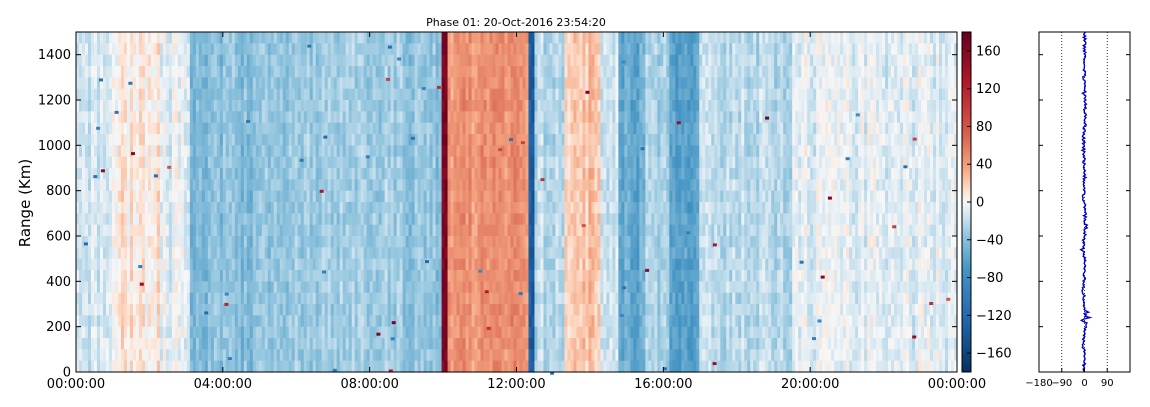  What do you see at coordinates (25, 203) in the screenshot?
I see `y-axis-label: Range (Km)` at bounding box center [25, 203].